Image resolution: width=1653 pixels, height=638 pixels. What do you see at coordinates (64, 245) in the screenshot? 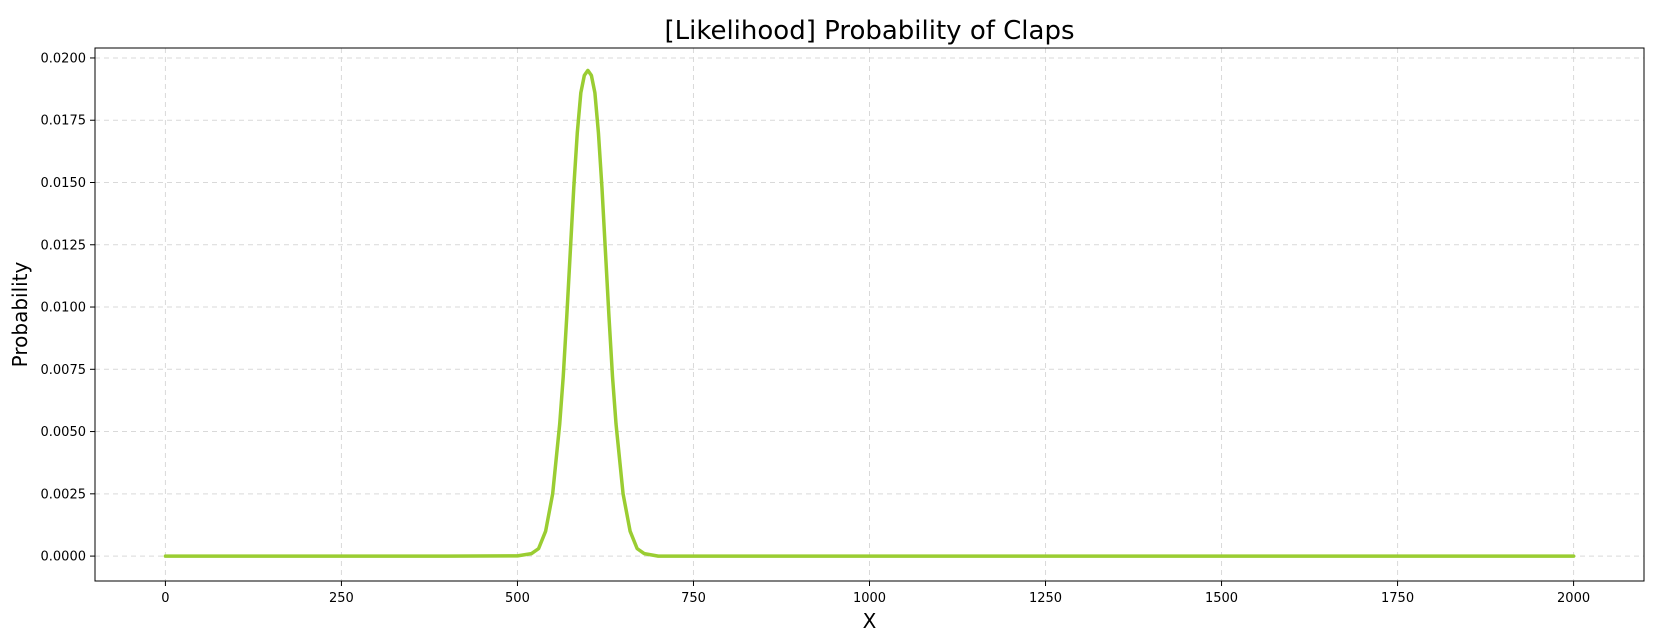
I see `y-tick-label: 0.0125` at bounding box center [64, 245].